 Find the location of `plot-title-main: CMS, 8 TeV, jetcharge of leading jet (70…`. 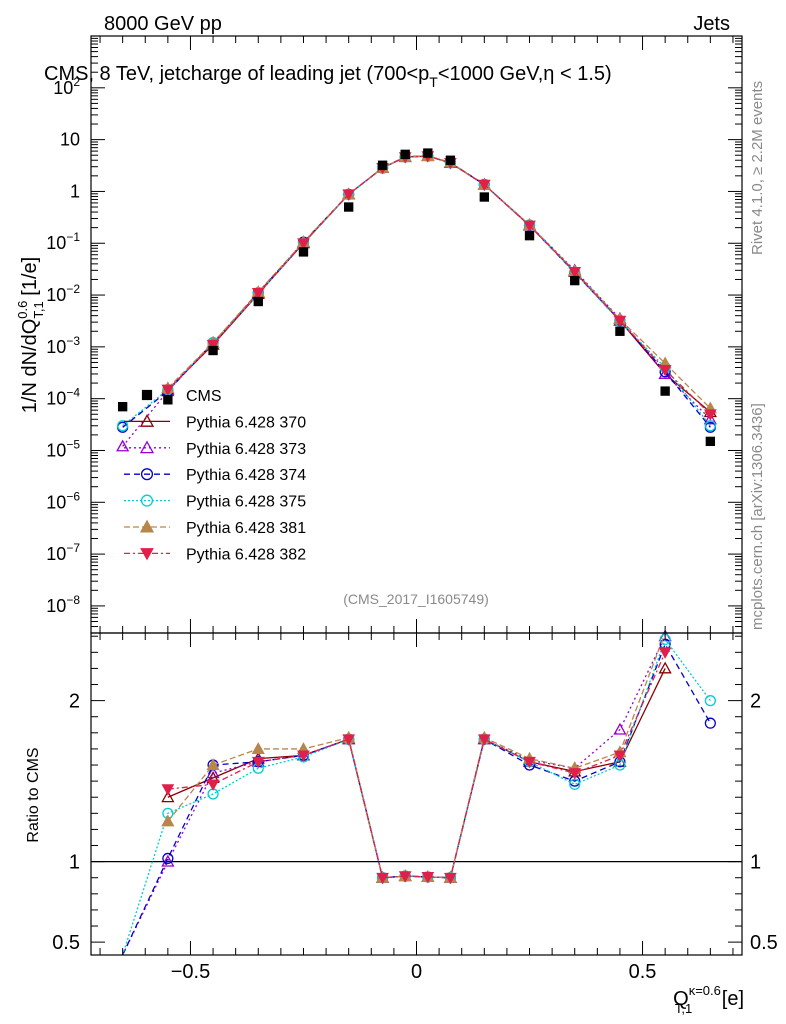

plot-title-main: CMS, 8 TeV, jetcharge of leading jet (70… is located at coordinates (236, 74).